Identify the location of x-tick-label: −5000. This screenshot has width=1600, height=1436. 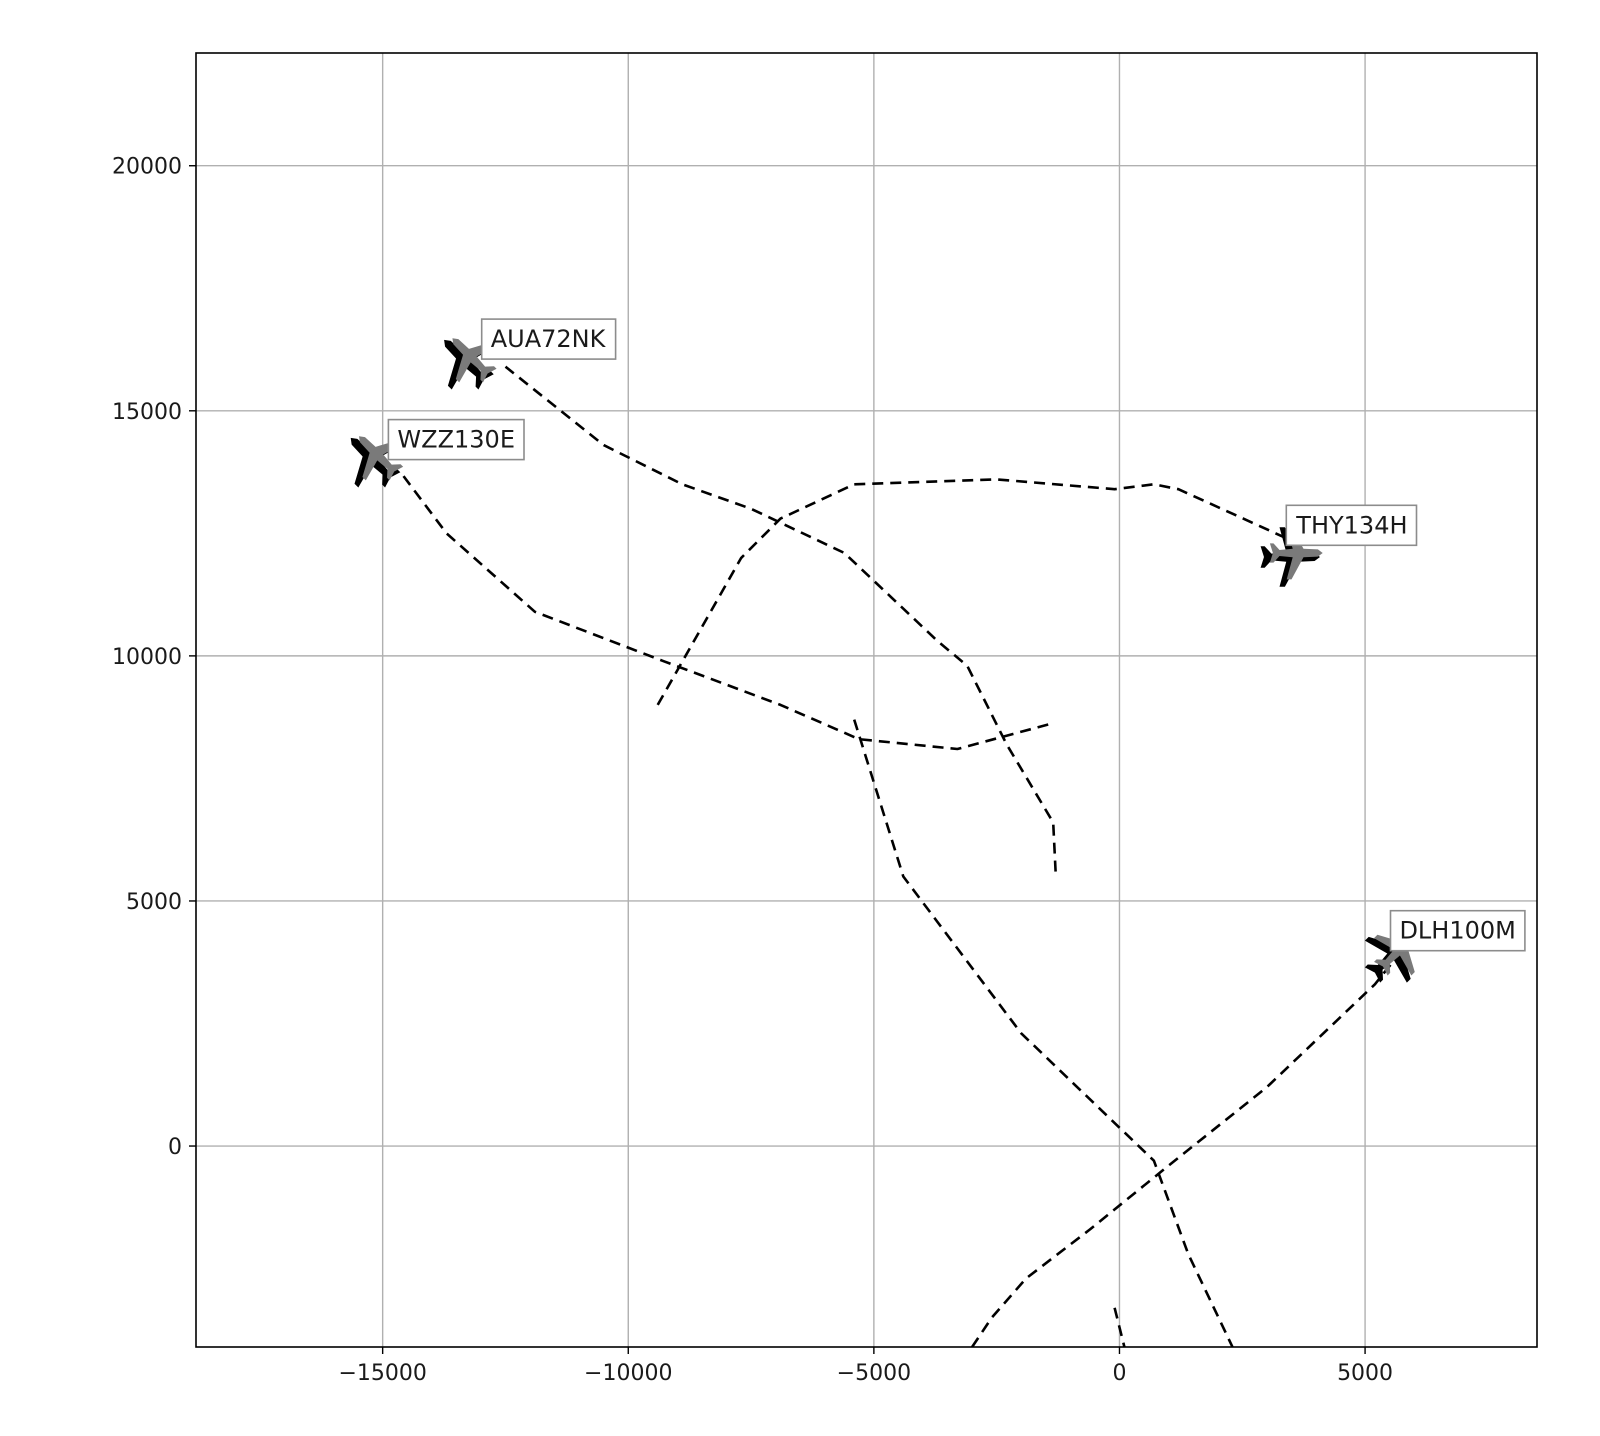
(874, 1373).